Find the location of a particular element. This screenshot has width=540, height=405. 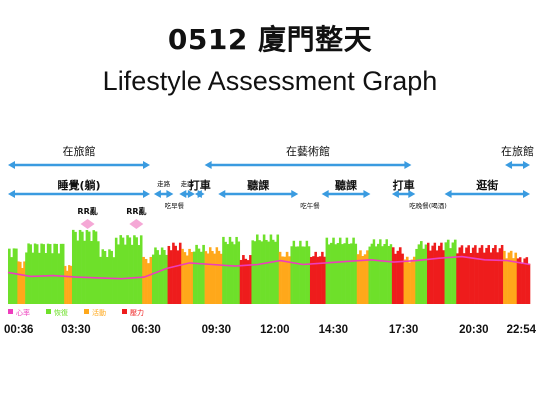

activity-arrow-0-head-right is located at coordinates (147, 194).